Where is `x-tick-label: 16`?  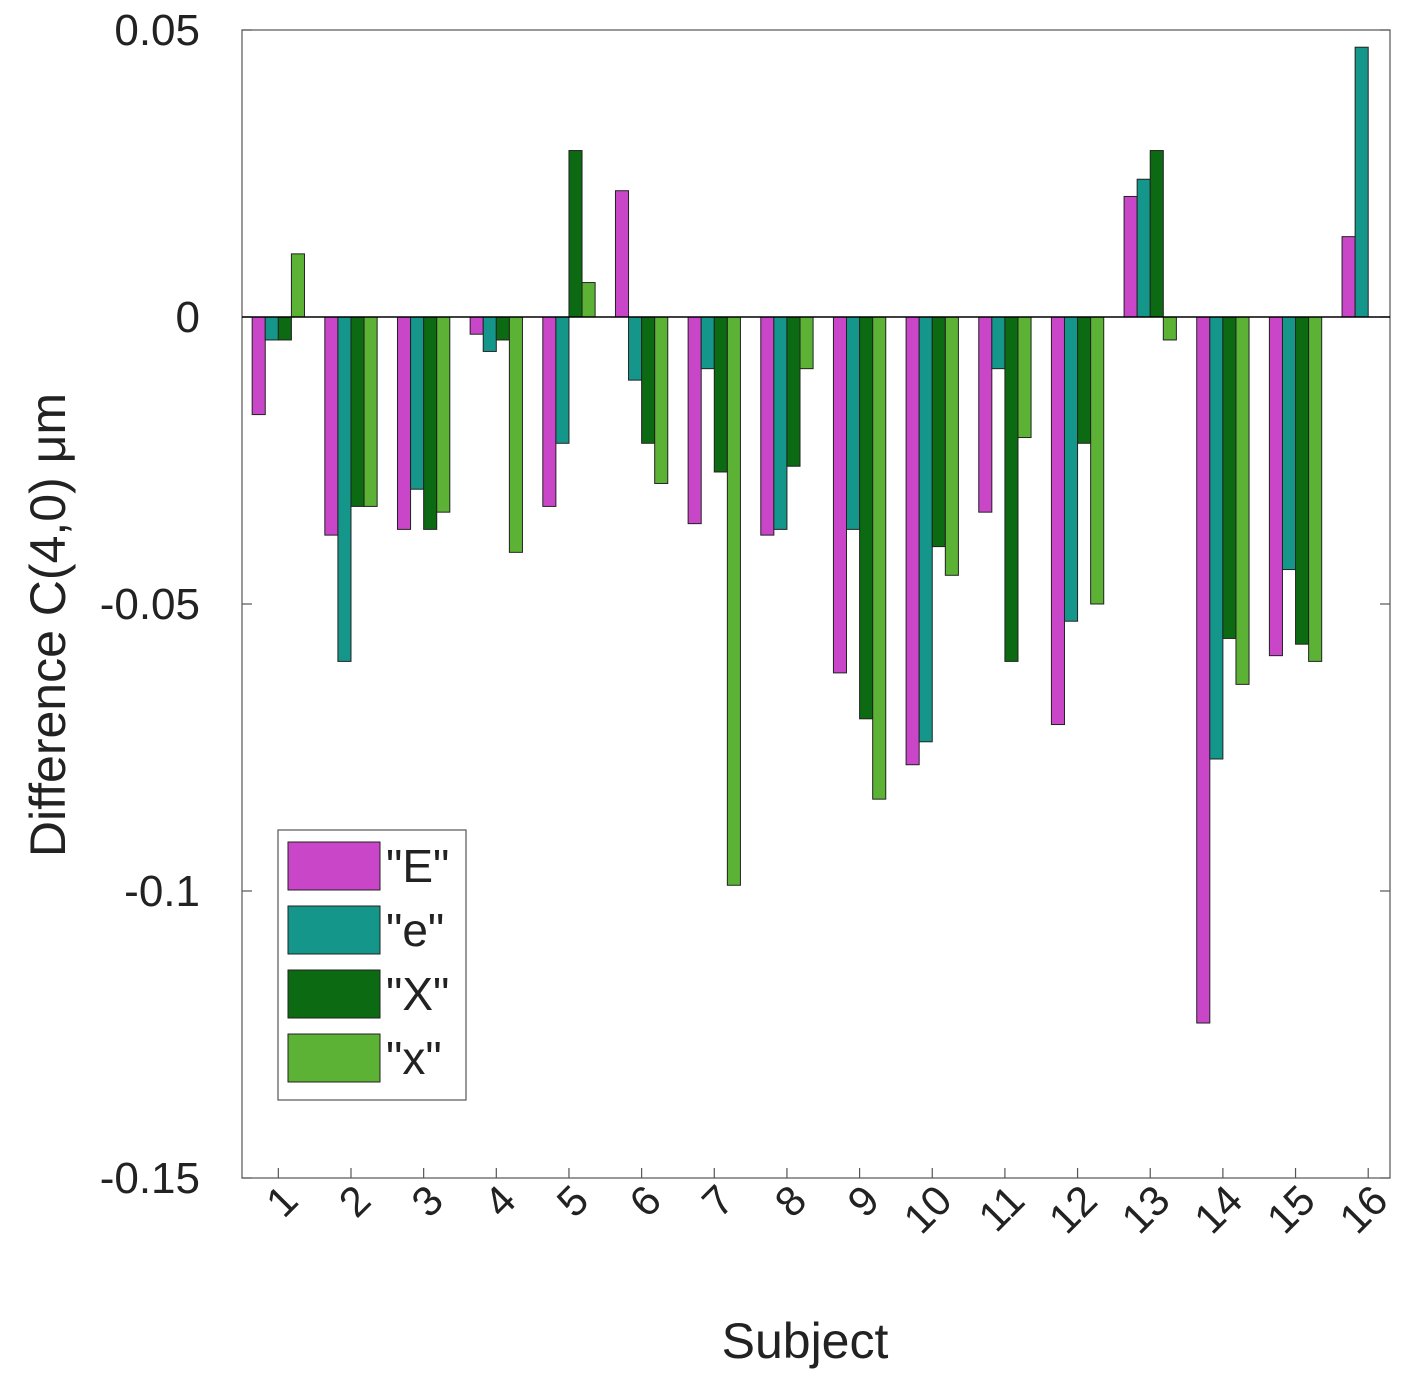
x-tick-label: 16 is located at coordinates (1363, 1209).